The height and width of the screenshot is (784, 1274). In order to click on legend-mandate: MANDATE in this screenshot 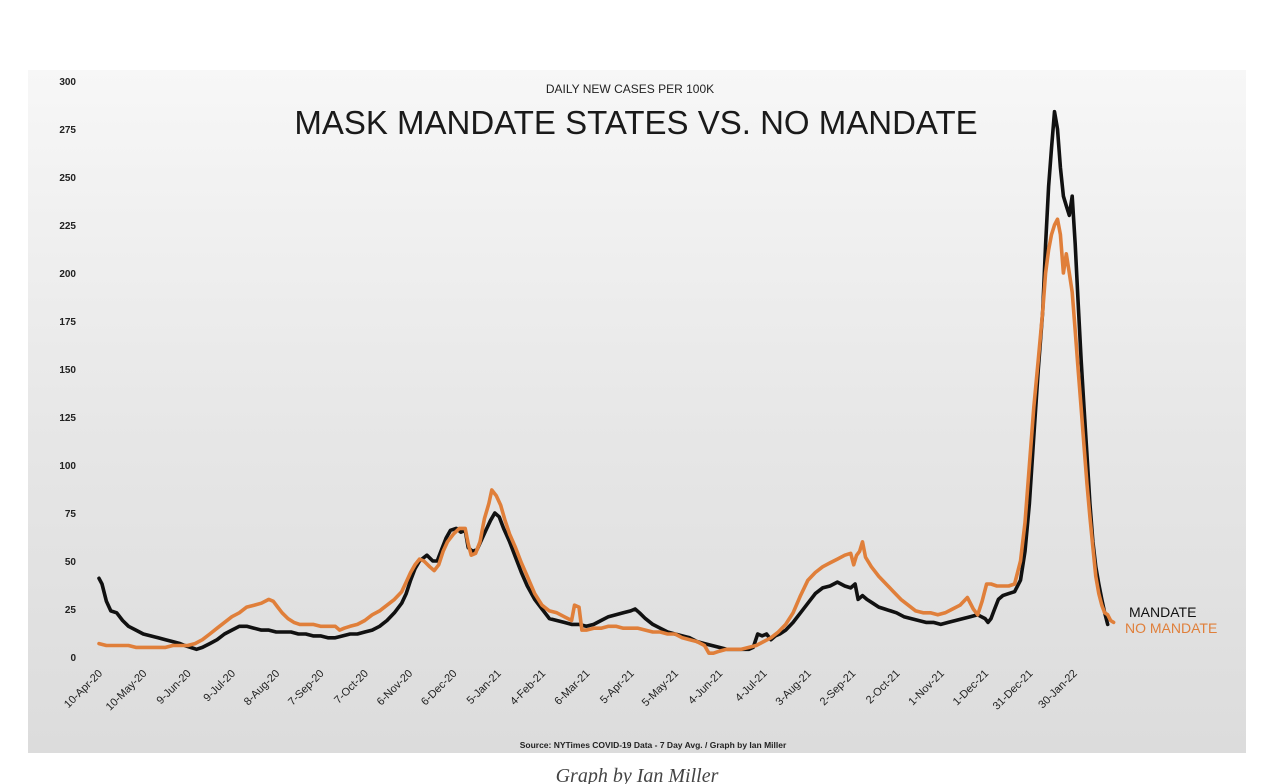, I will do `click(1162, 612)`.